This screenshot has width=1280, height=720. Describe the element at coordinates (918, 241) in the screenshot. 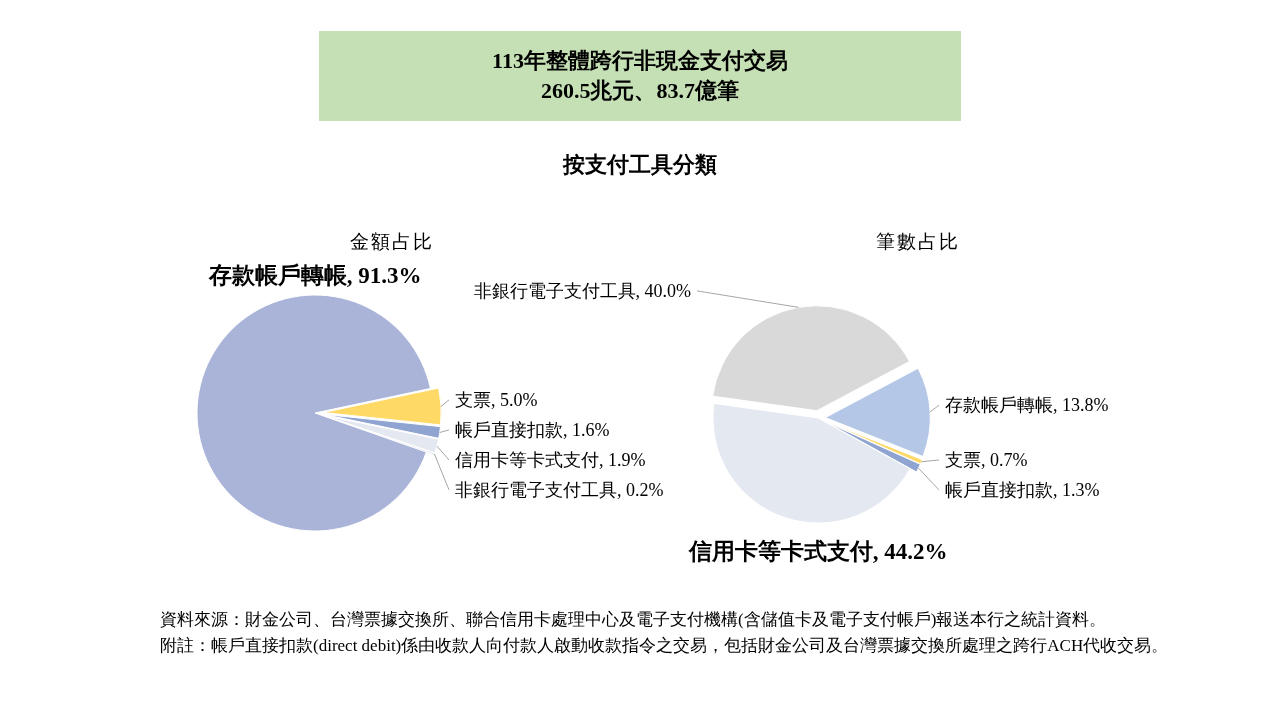

I see `chart-title: 筆數占比` at that location.